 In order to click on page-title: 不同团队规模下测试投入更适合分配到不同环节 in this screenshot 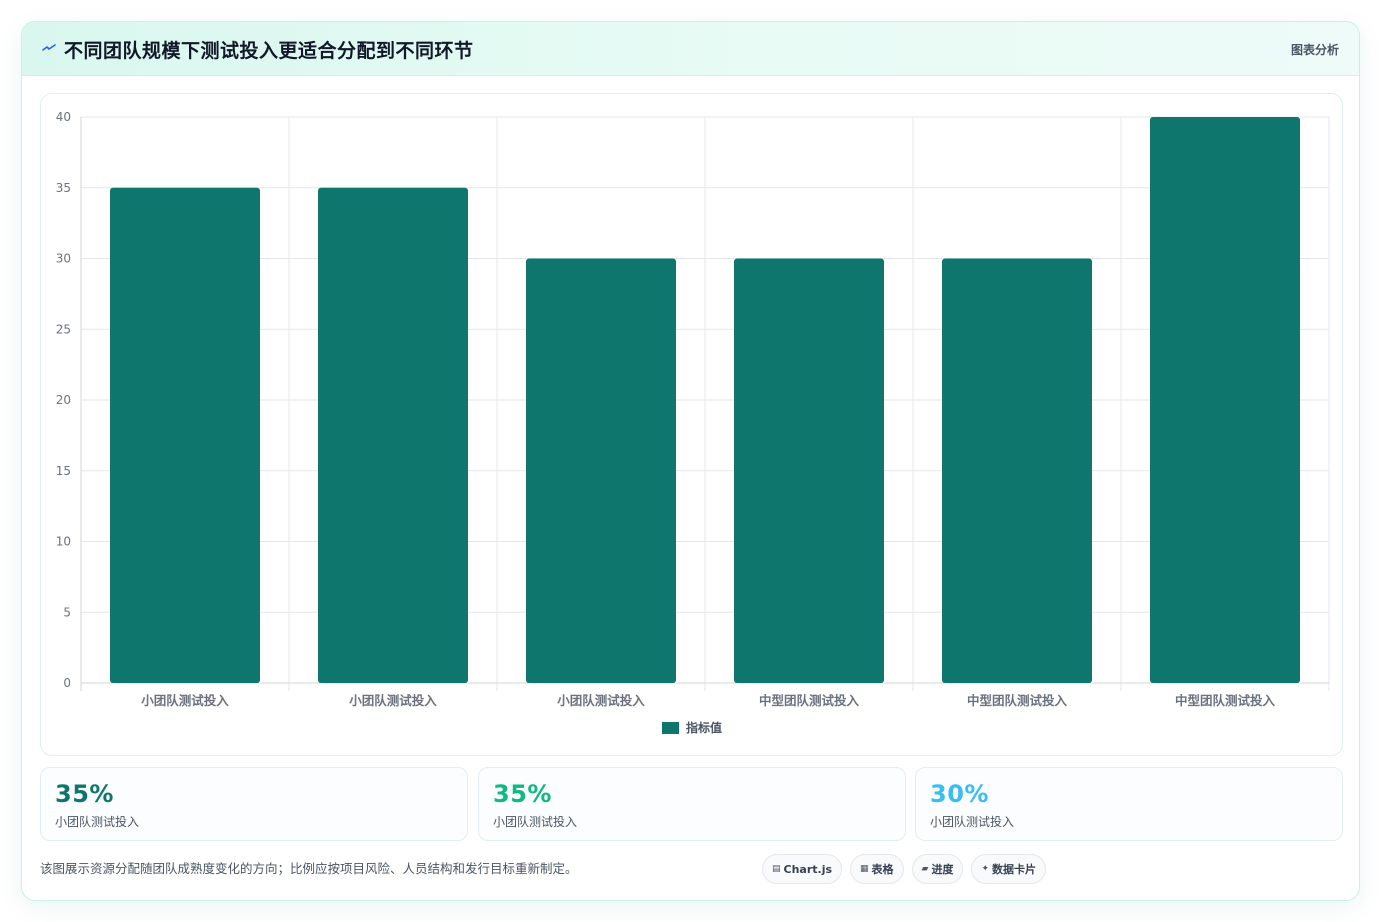, I will do `click(269, 51)`.